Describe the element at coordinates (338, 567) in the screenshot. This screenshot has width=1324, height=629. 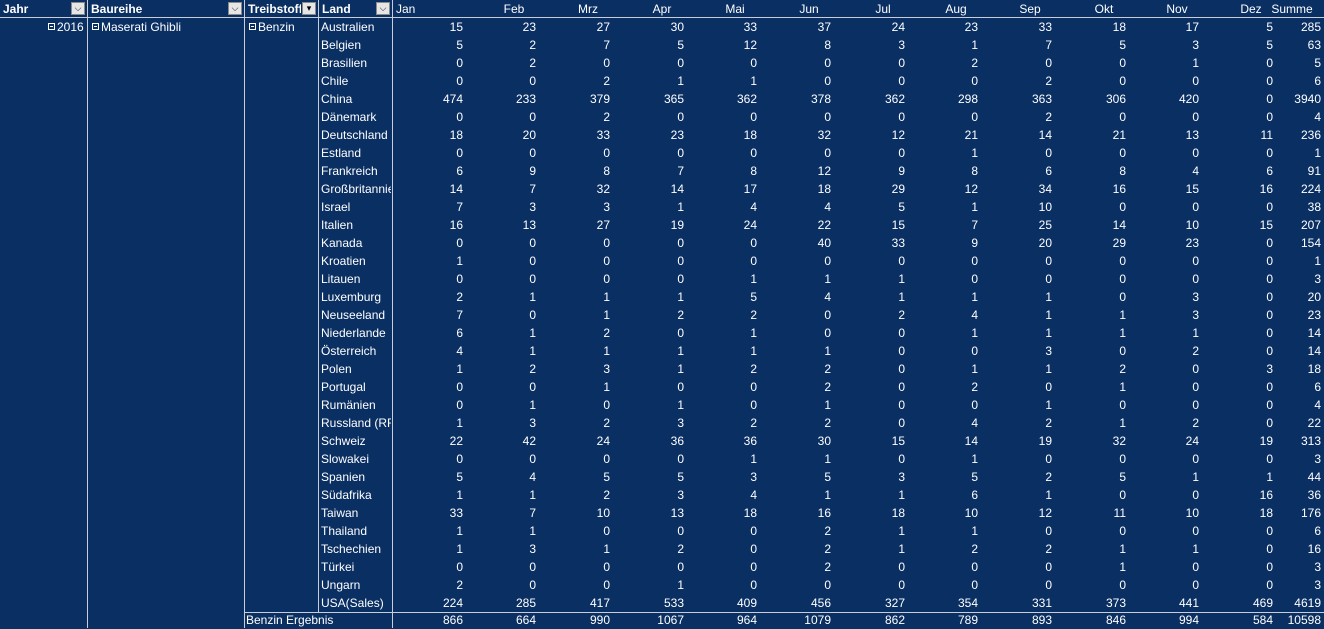
I see `land-cell: Türkei` at that location.